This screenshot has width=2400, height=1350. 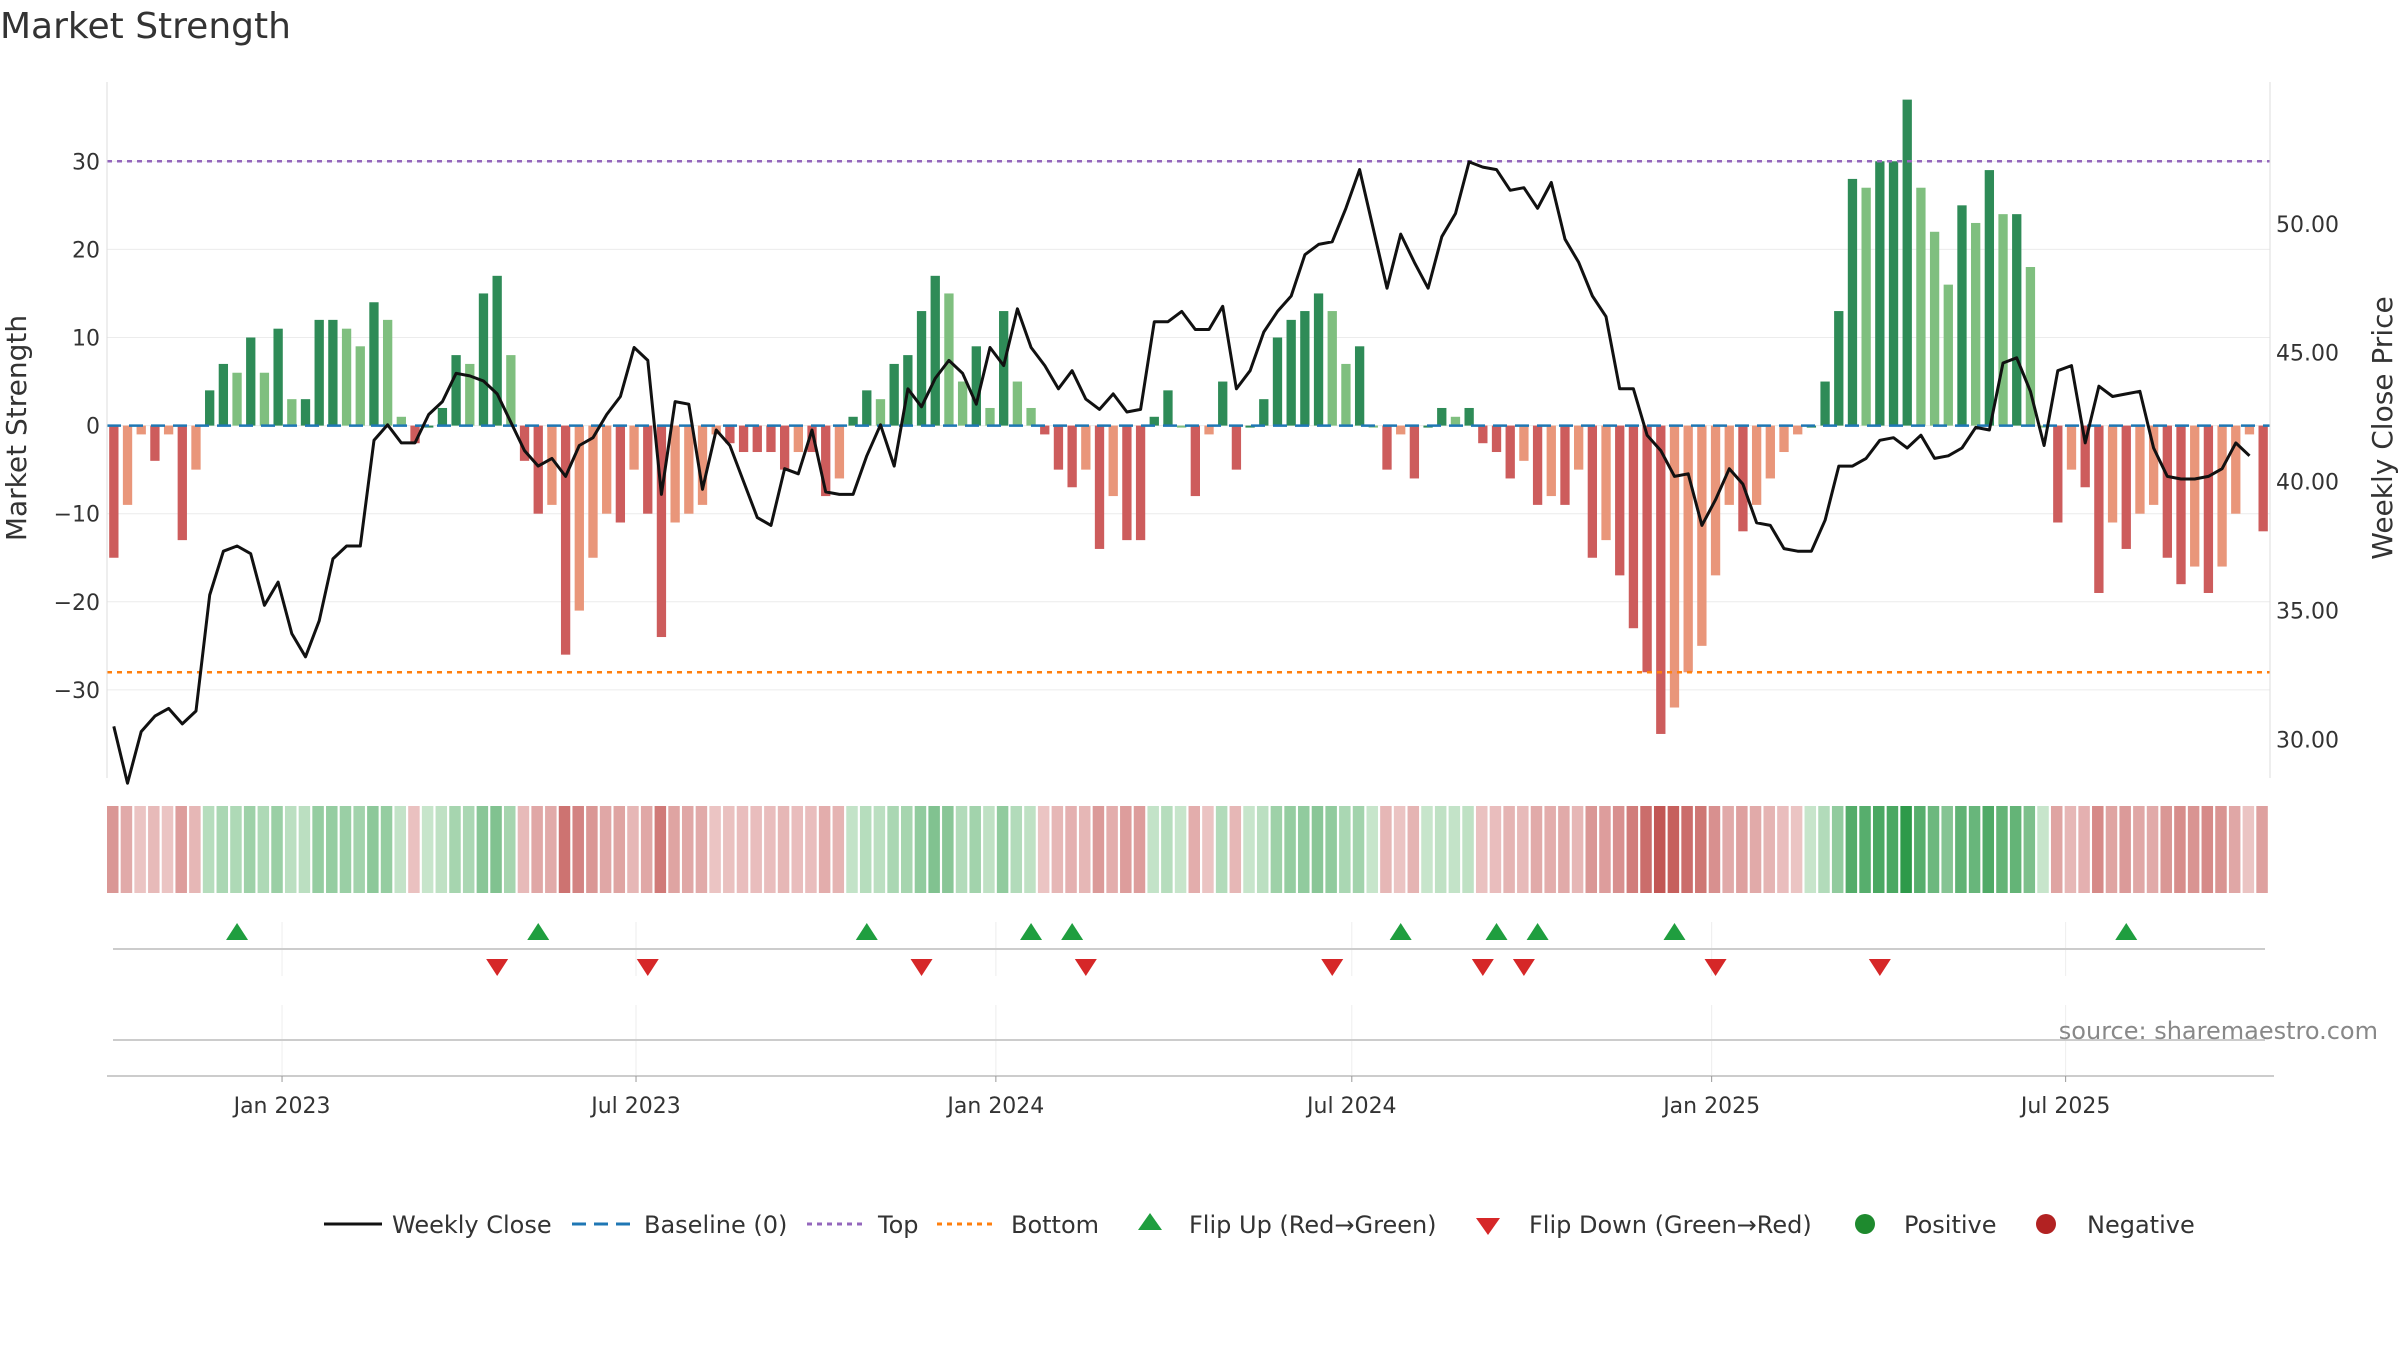 I want to click on legend-label: Top, so click(x=898, y=1225).